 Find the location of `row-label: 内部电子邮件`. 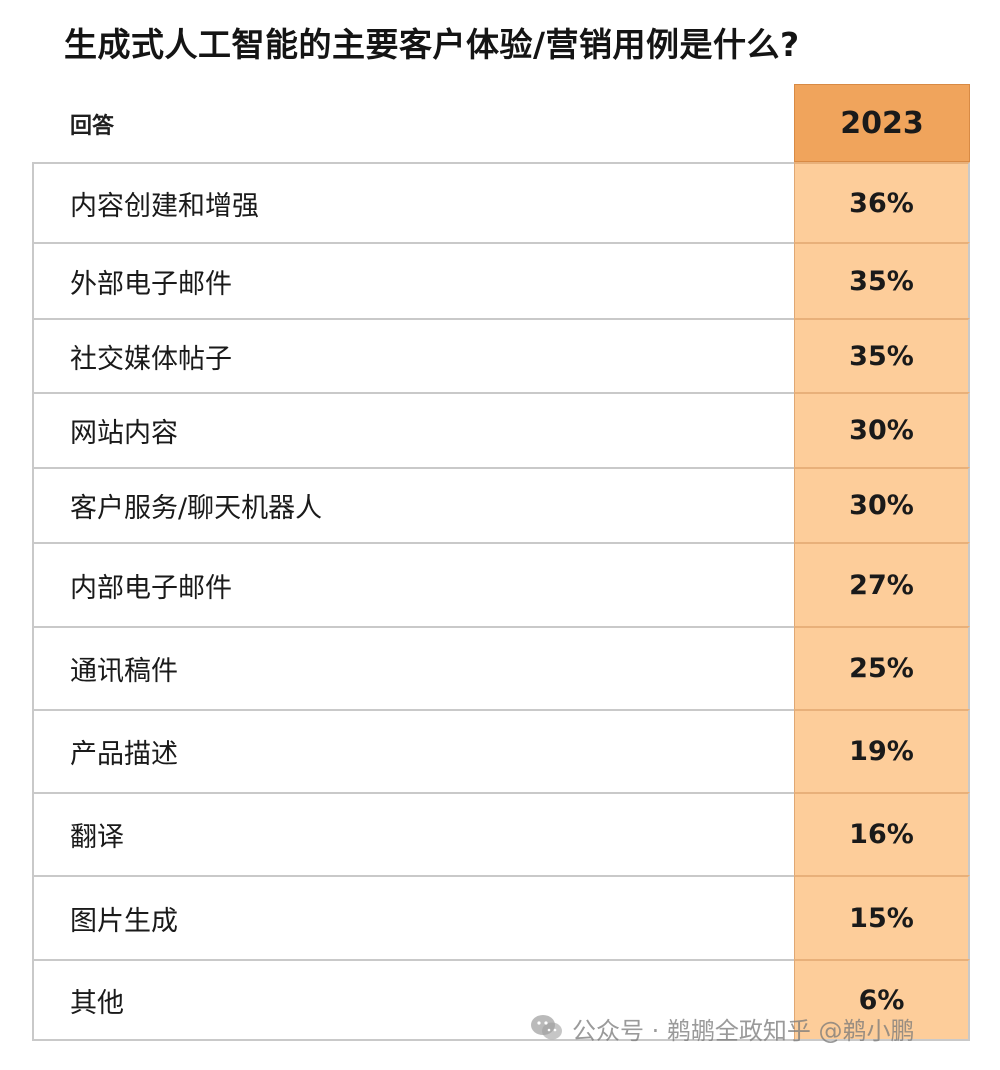

row-label: 内部电子邮件 is located at coordinates (413, 584).